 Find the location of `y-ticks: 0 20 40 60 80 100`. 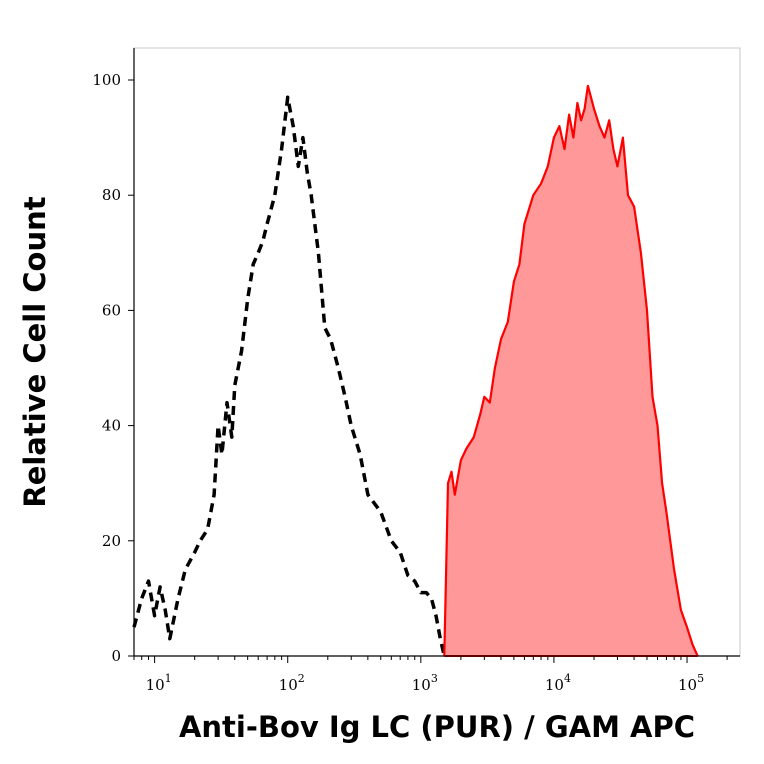

y-ticks: 0 20 40 60 80 100 is located at coordinates (113, 368).